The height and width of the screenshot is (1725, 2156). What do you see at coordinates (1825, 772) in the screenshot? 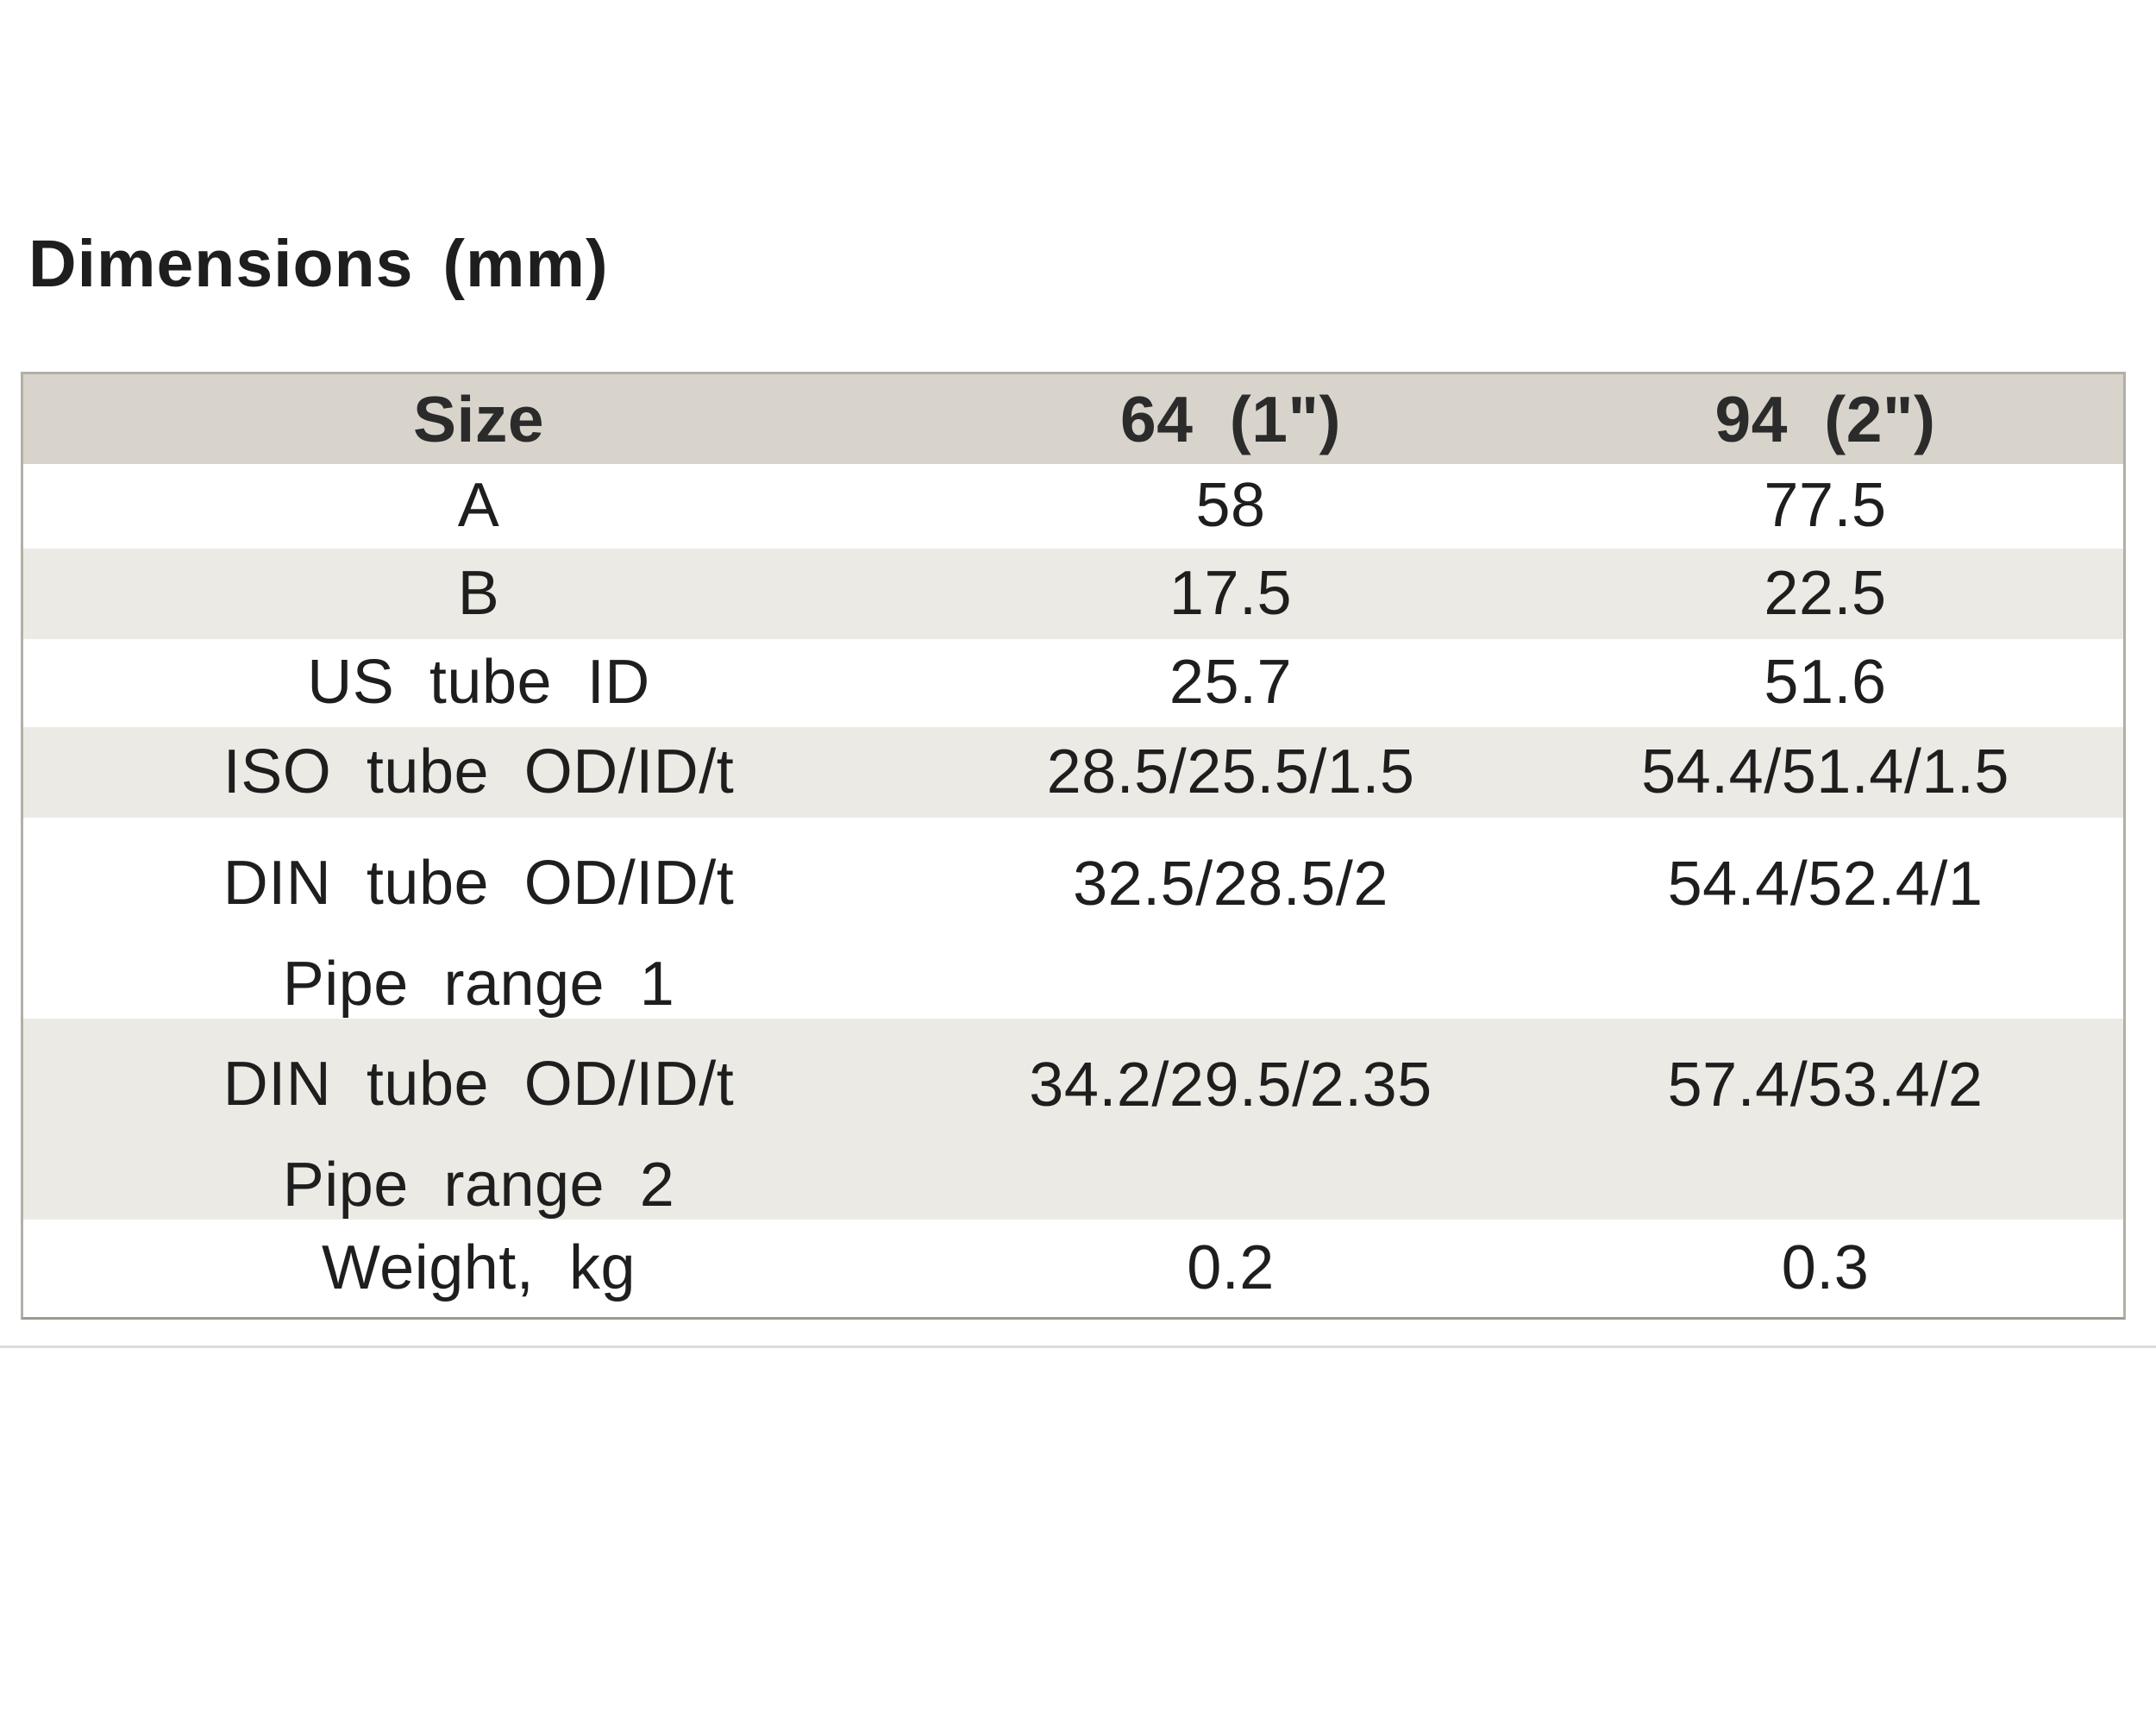
I see `row-value-94: 54.4/51.4/1.5` at bounding box center [1825, 772].